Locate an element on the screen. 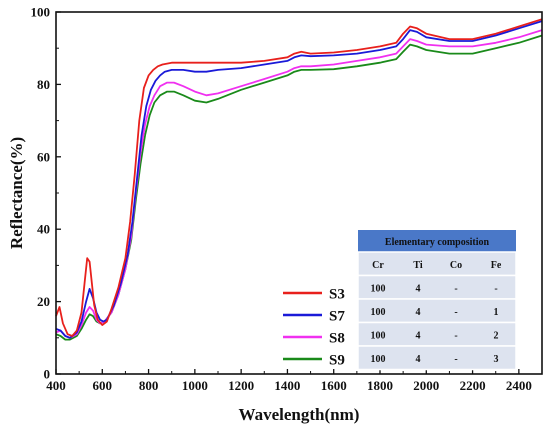 The image size is (550, 434). x-tick-label: 600 is located at coordinates (103, 385).